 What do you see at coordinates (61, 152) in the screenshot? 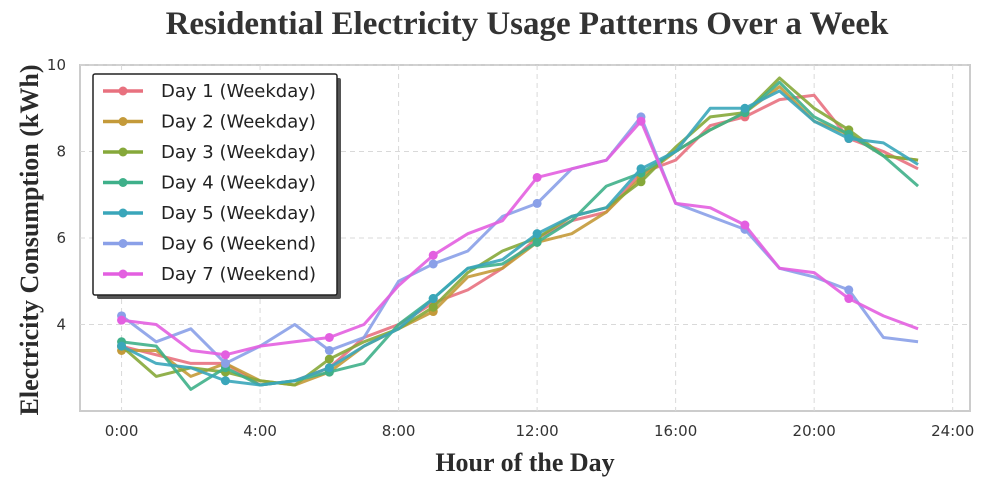
I see `y-tick-label: 8` at bounding box center [61, 152].